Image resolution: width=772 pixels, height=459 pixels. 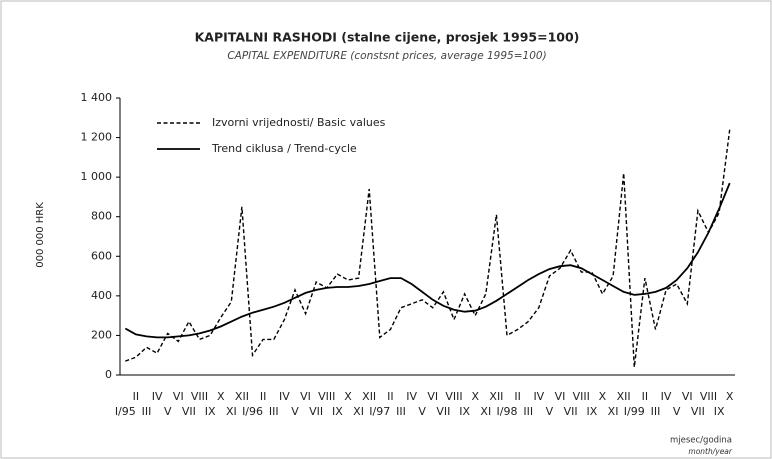 What do you see at coordinates (125, 411) in the screenshot?
I see `x-tick-label: I/95` at bounding box center [125, 411].